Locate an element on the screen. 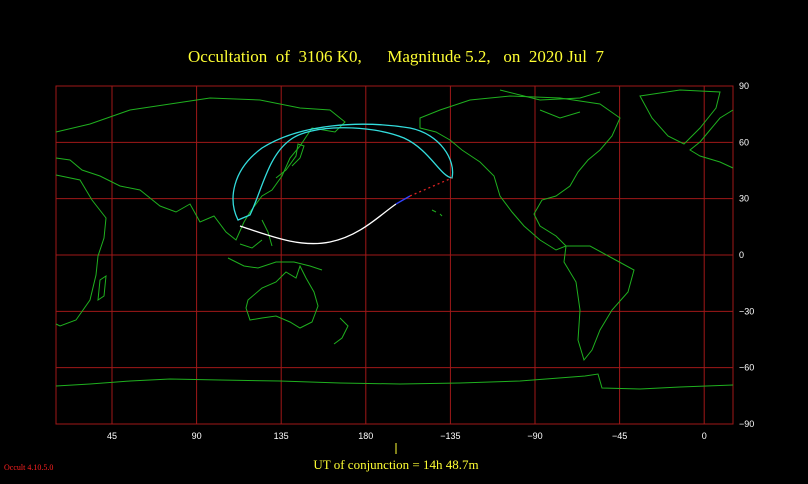  longitude-label: 135 is located at coordinates (281, 436).